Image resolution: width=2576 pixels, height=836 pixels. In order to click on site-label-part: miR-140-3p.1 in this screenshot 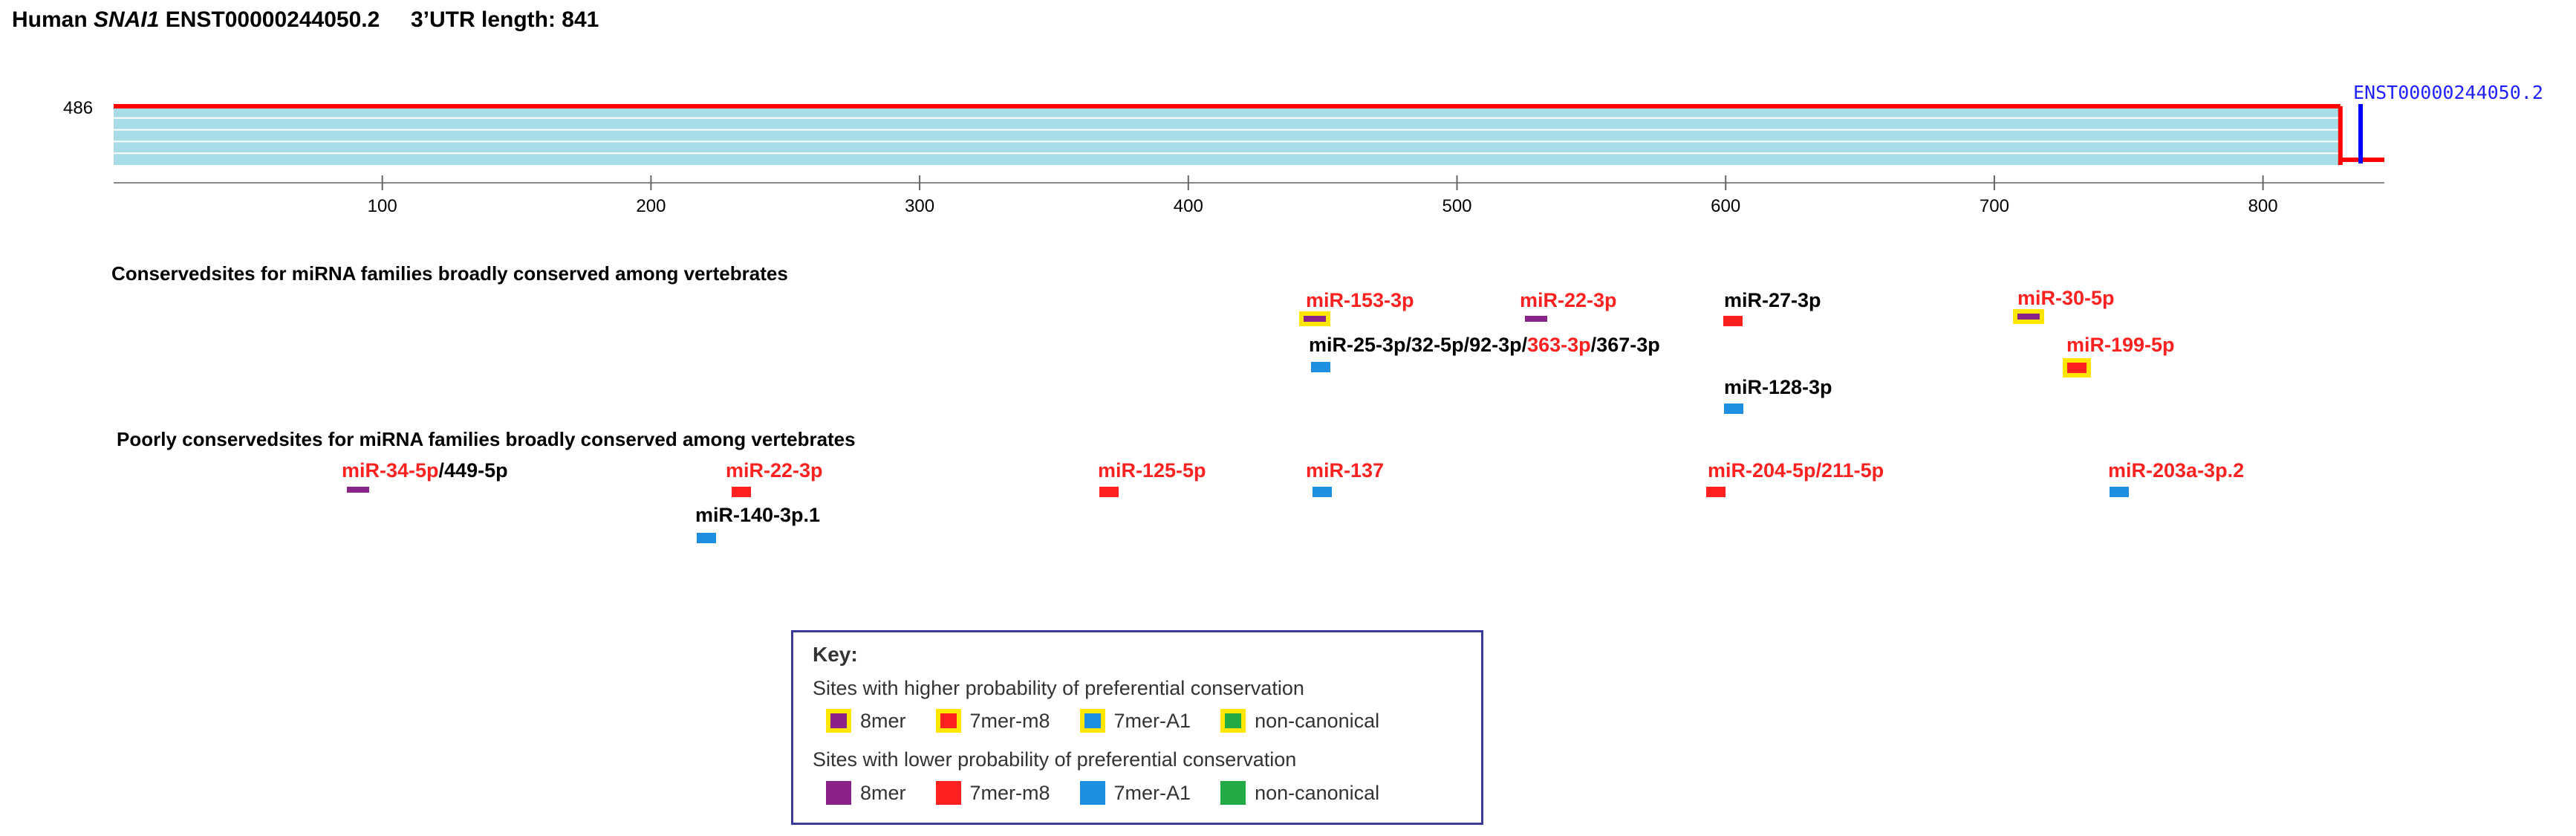, I will do `click(757, 515)`.